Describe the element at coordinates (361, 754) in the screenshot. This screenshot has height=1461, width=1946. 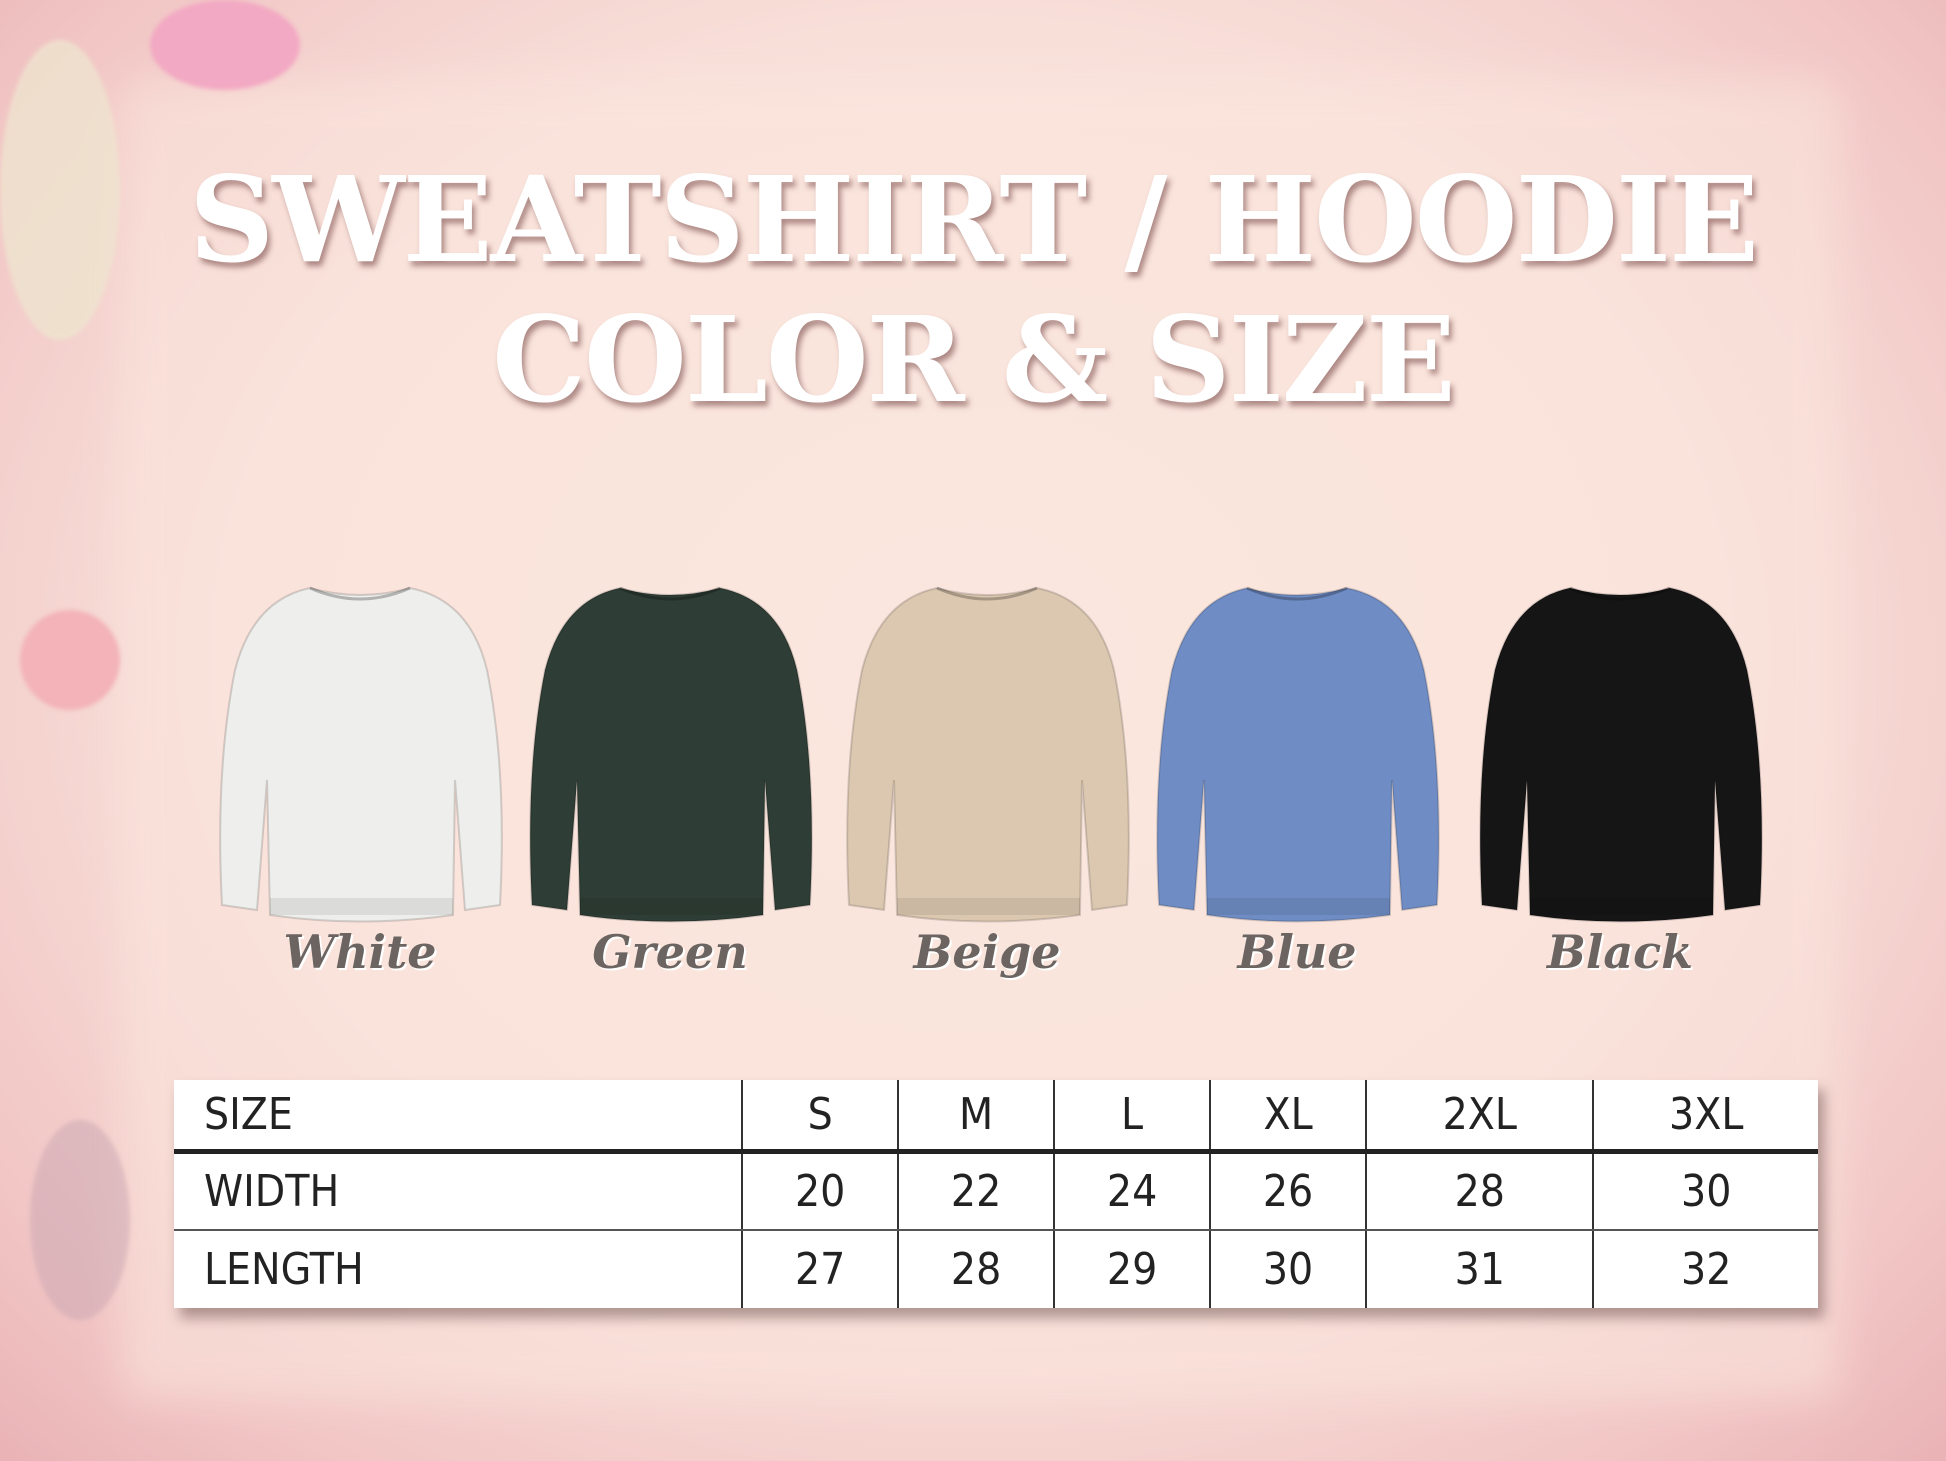
I see `sweatshirt-white` at that location.